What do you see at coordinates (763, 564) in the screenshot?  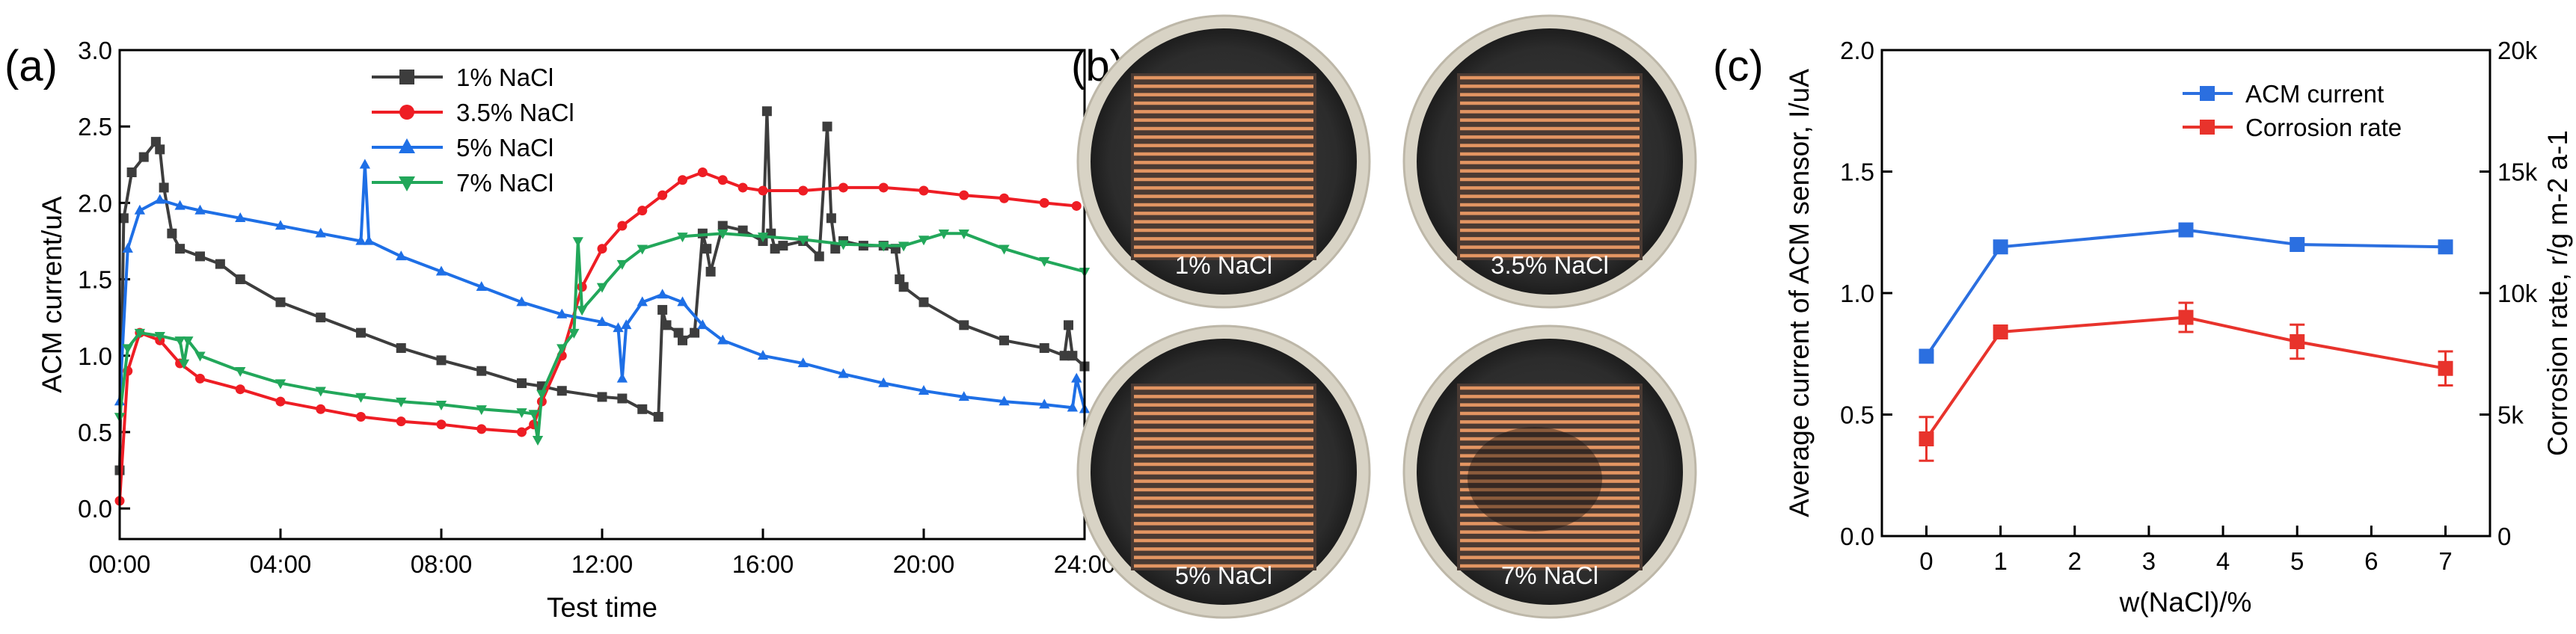 I see `a-xtick-label: 16:00` at bounding box center [763, 564].